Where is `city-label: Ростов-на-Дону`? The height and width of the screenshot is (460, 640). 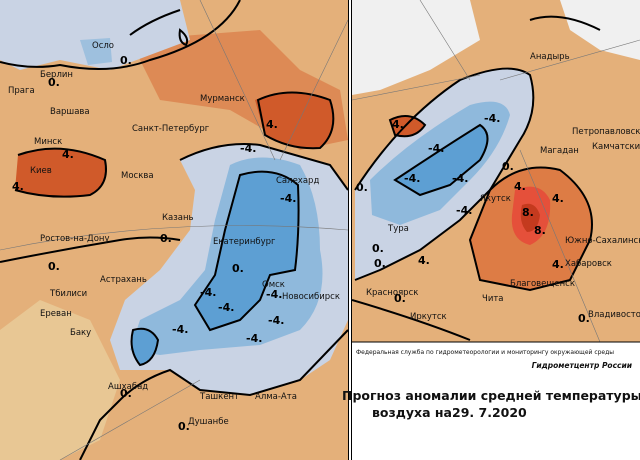
city-label: Ростов-на-Дону is located at coordinates (75, 239).